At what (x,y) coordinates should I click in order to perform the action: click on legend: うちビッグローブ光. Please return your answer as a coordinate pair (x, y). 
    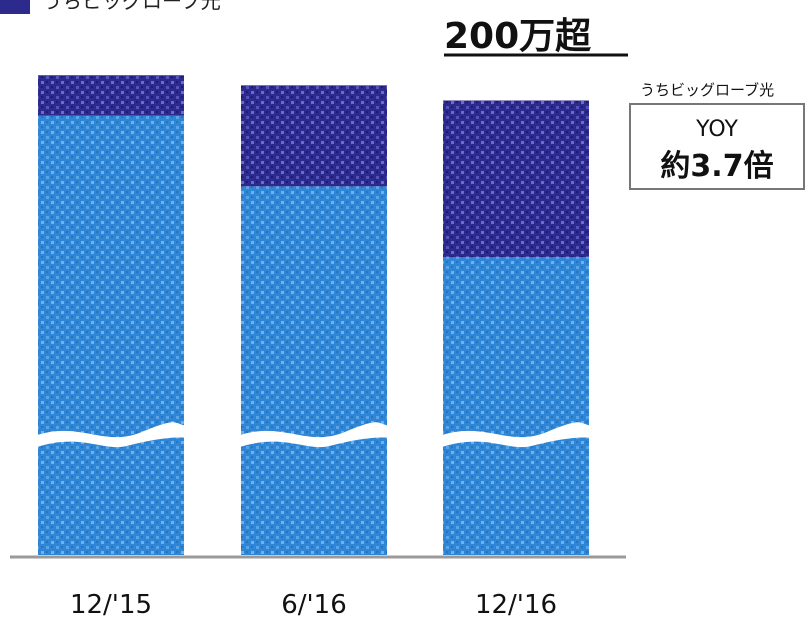
    Looking at the image, I should click on (110, 7).